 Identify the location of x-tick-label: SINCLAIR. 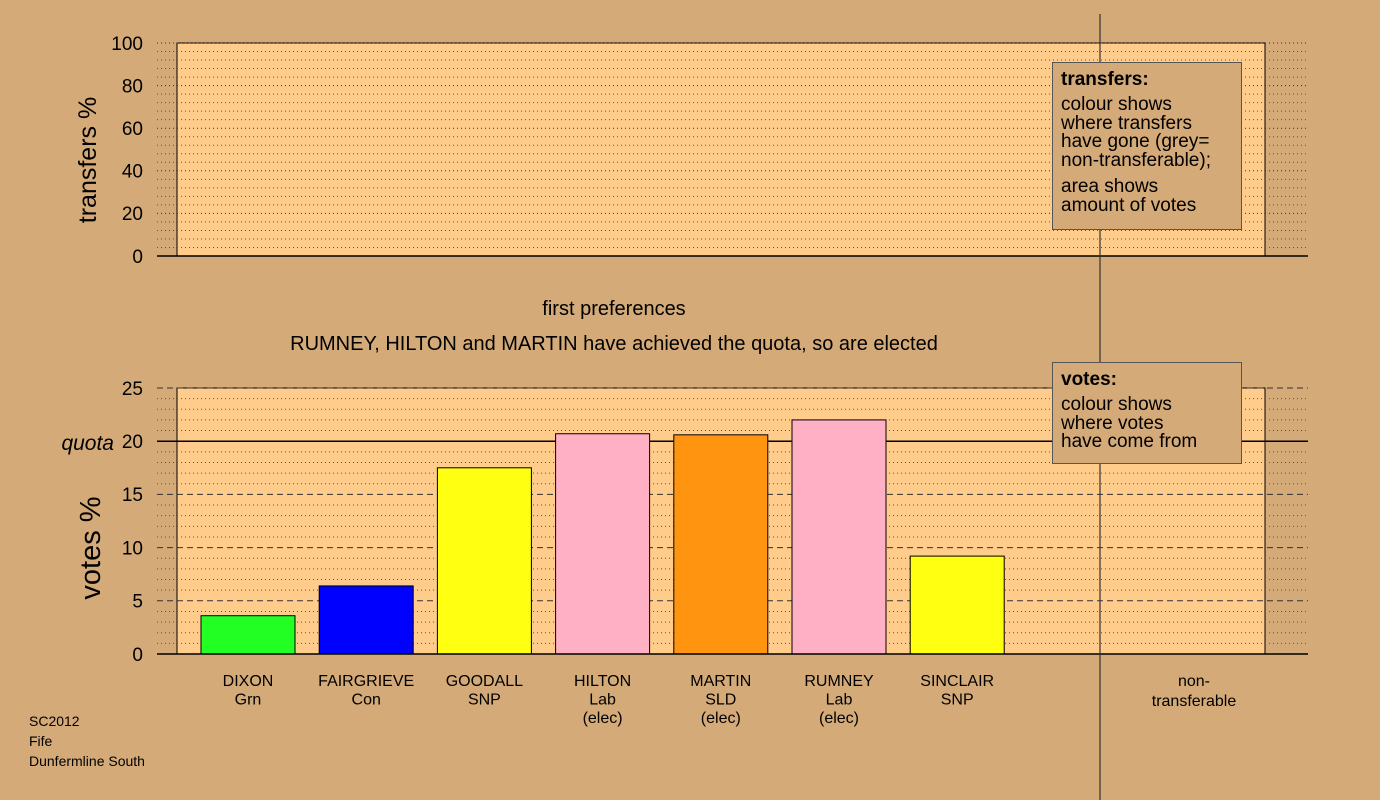
(957, 681).